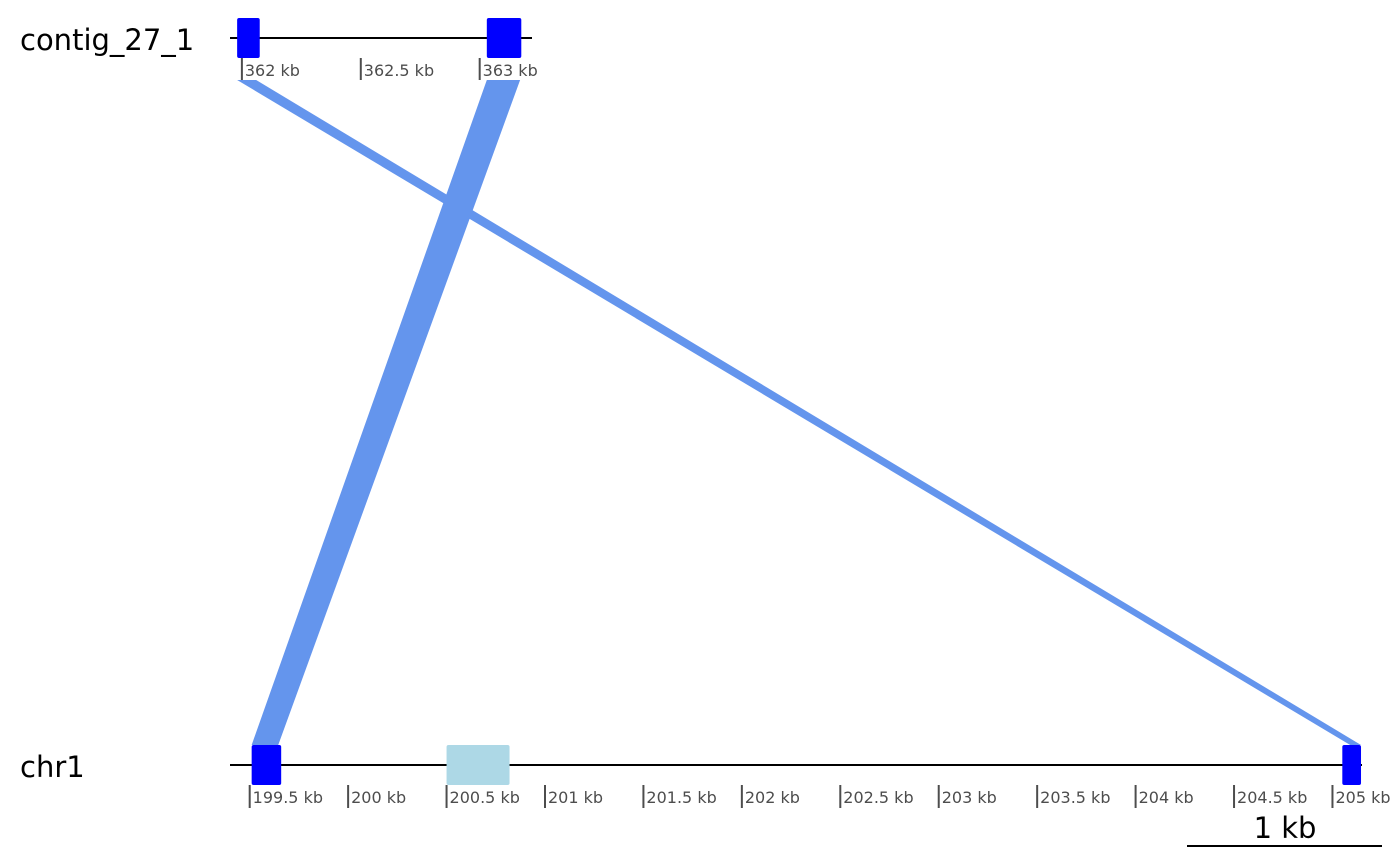  Describe the element at coordinates (772, 797) in the screenshot. I see `tick-label: 202 kb` at that location.